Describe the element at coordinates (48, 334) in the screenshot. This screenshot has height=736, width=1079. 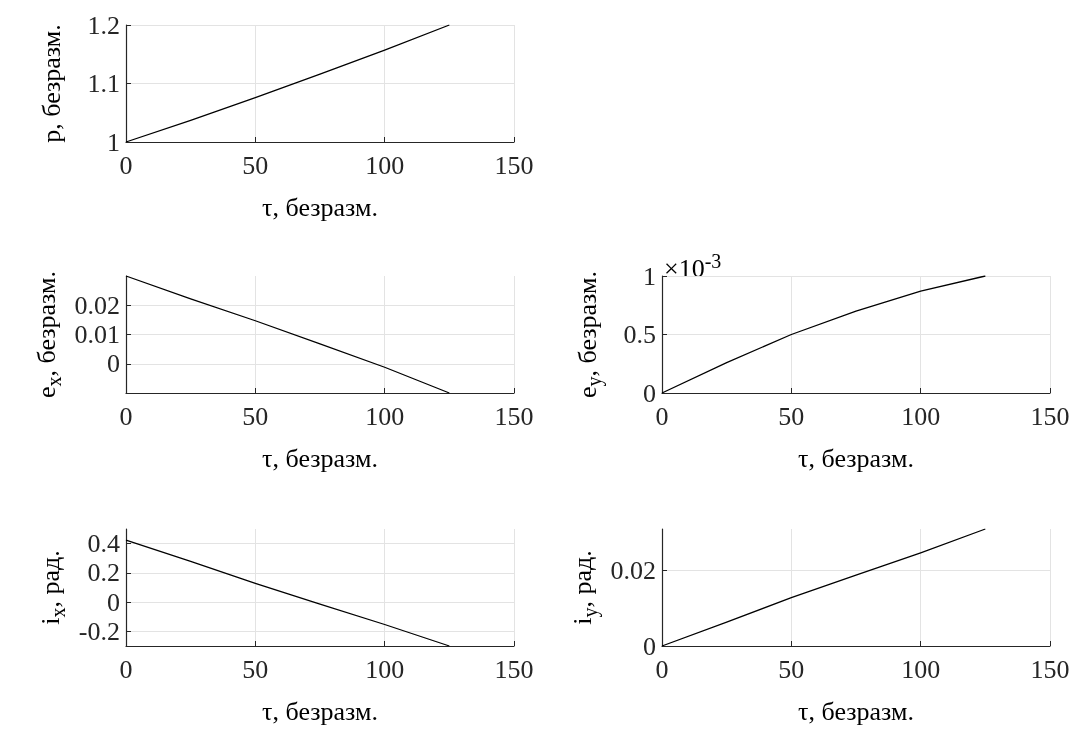
I see `y-axis-title: ex, безразм.` at that location.